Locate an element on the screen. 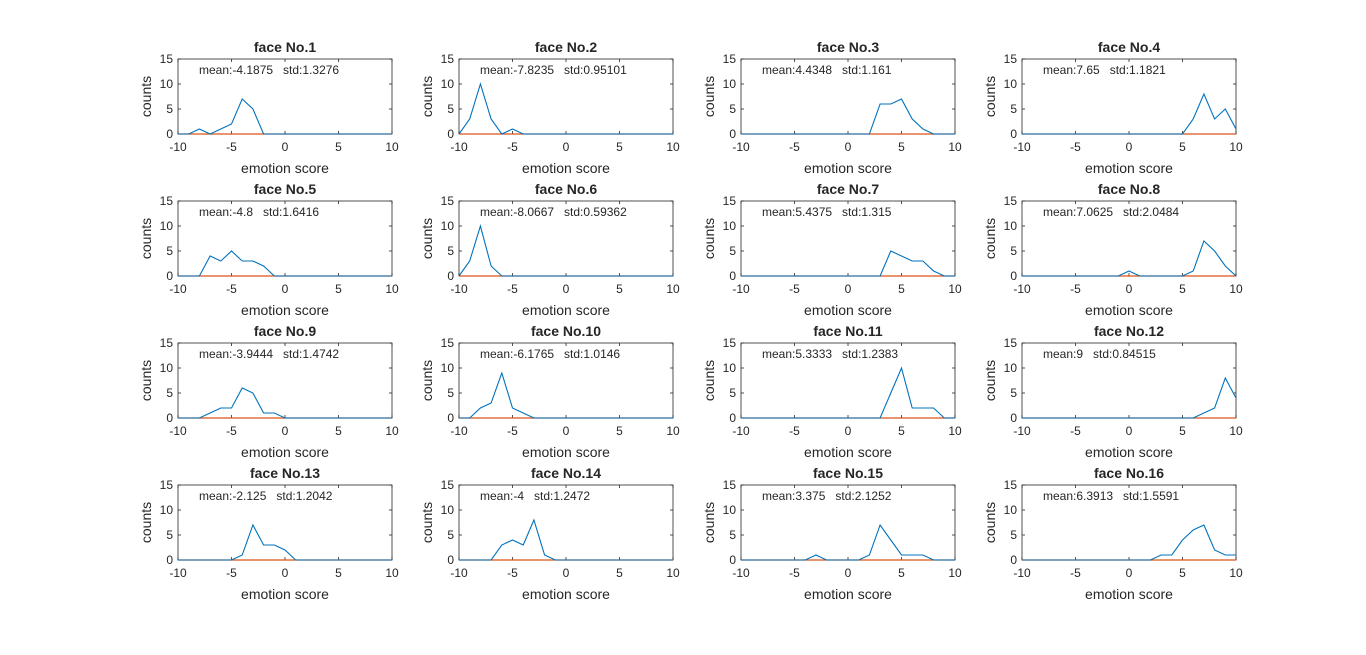 Image resolution: width=1366 pixels, height=655 pixels. subplot-title: face No.5 is located at coordinates (285, 189).